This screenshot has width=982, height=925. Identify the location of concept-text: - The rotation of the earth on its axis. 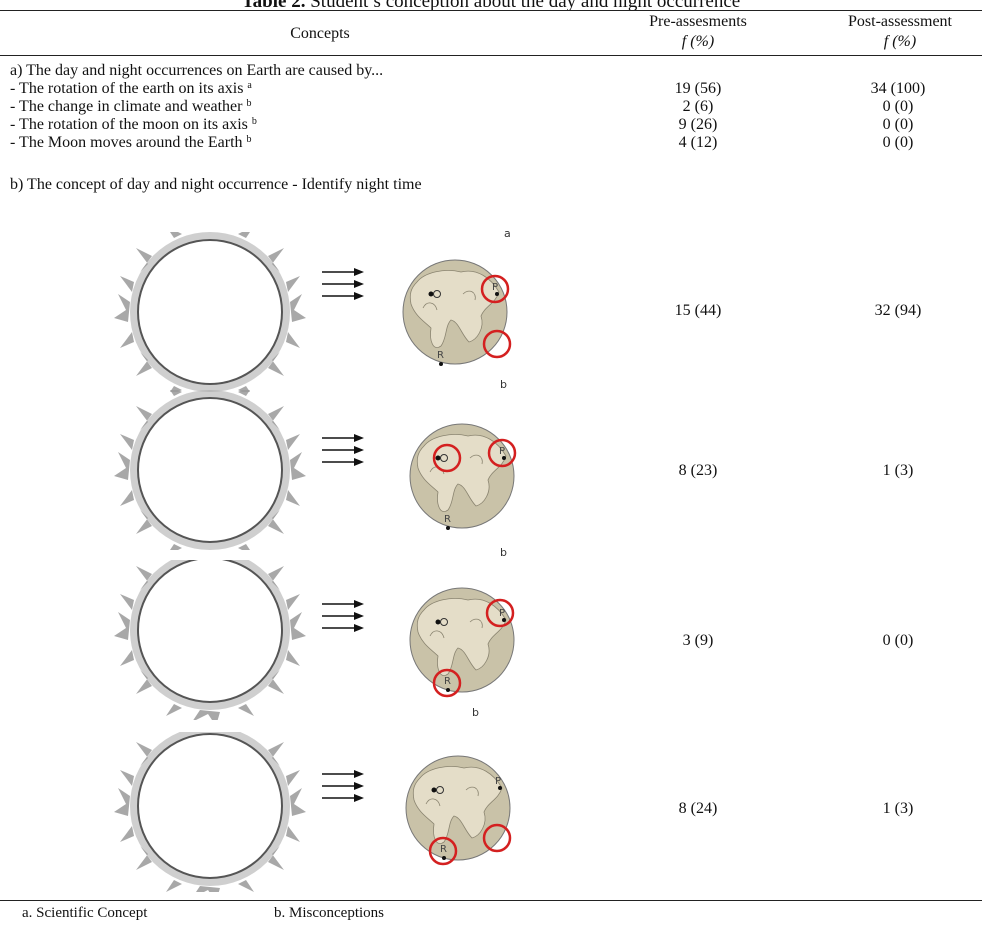
(129, 88).